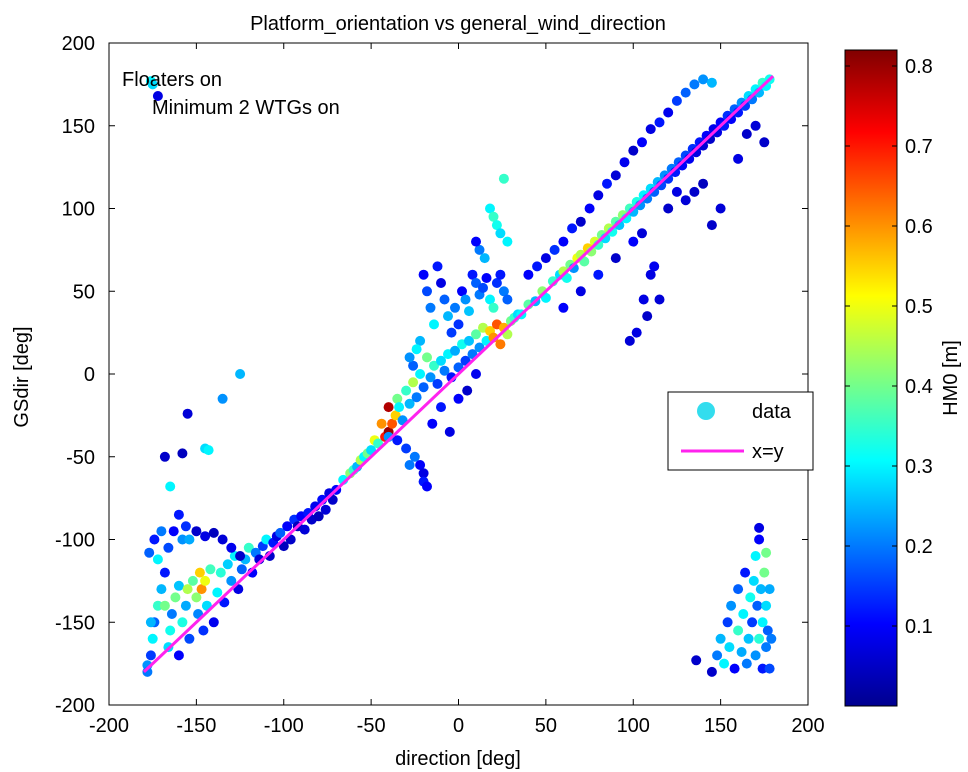 Image resolution: width=968 pixels, height=772 pixels. Describe the element at coordinates (633, 726) in the screenshot. I see `x-tick-label: 100` at that location.